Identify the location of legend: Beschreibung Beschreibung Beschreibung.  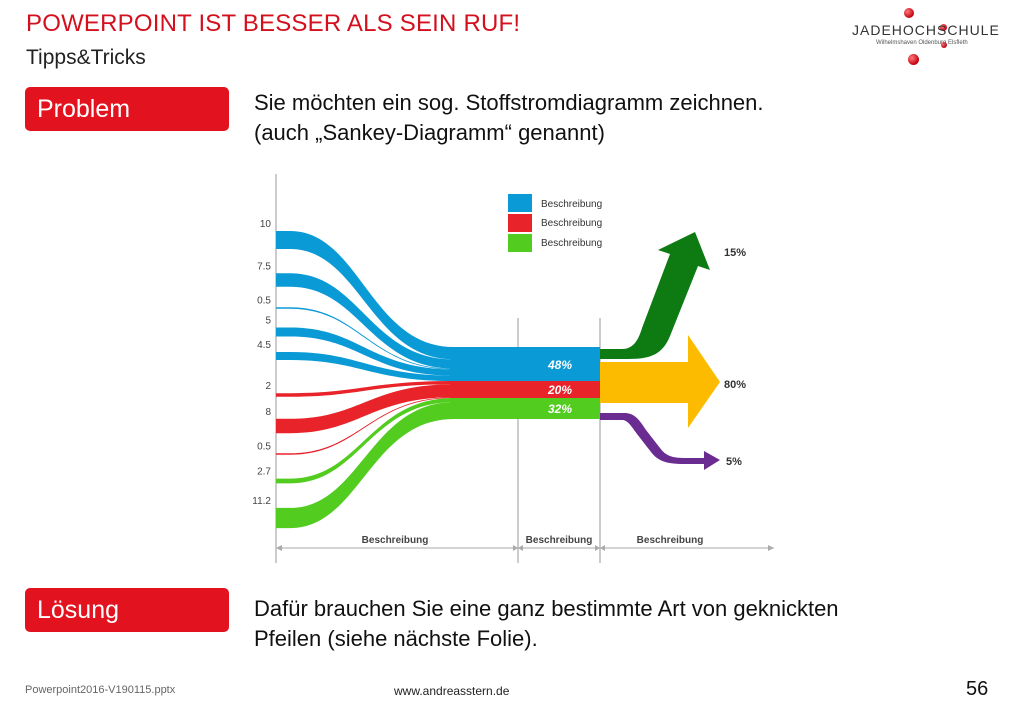
(555, 223).